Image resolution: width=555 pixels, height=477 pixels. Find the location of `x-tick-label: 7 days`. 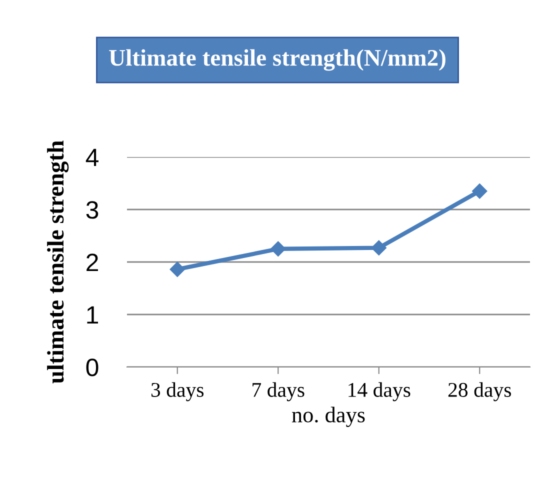

x-tick-label: 7 days is located at coordinates (278, 392).